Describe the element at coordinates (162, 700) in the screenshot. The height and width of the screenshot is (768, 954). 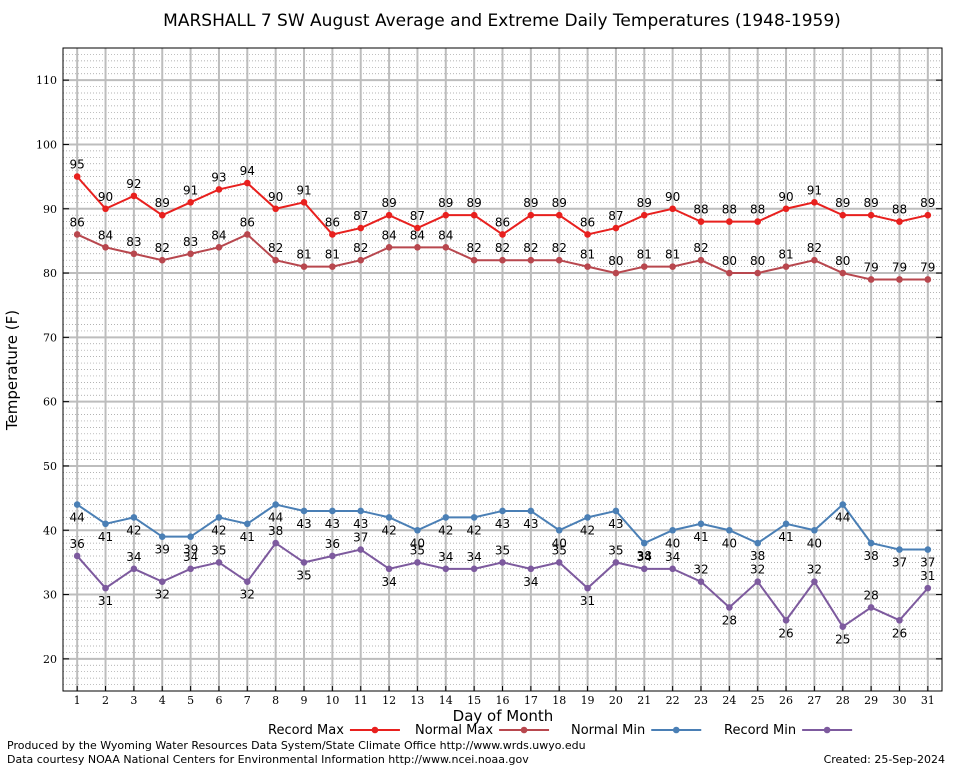
I see `x-tick-label: 4` at that location.